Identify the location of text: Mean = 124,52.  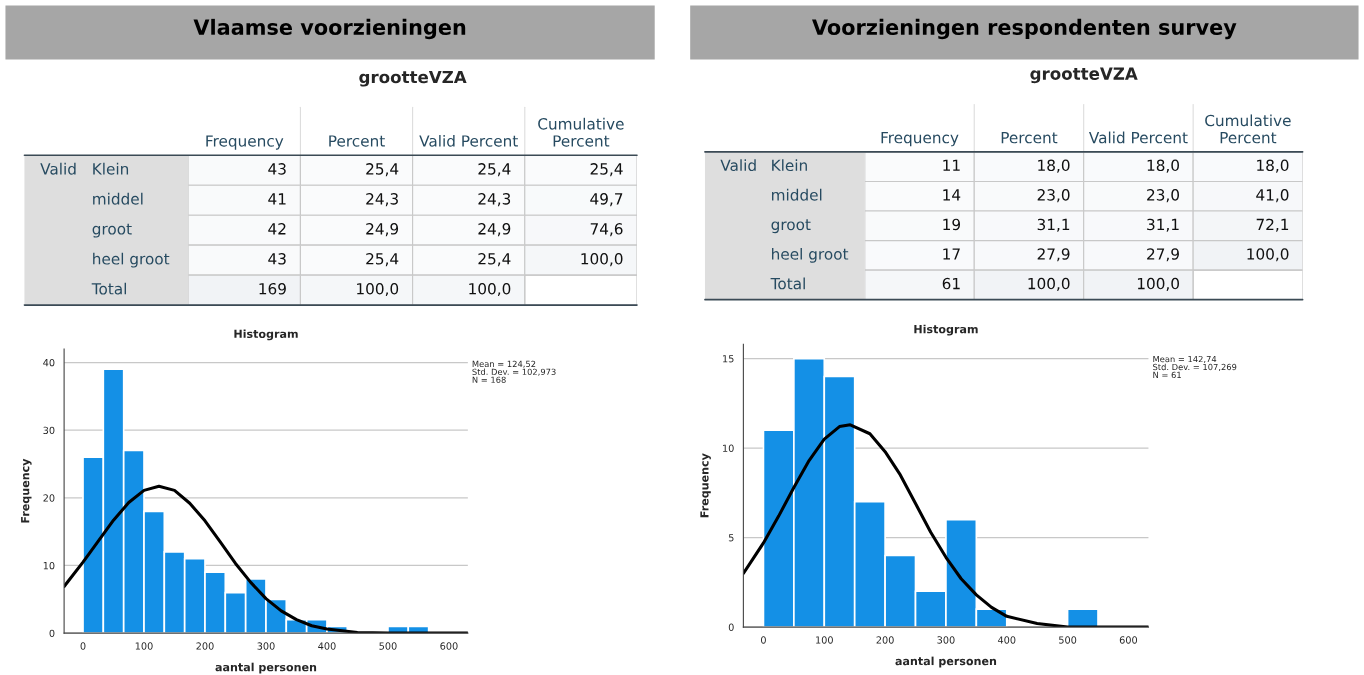
(504, 364).